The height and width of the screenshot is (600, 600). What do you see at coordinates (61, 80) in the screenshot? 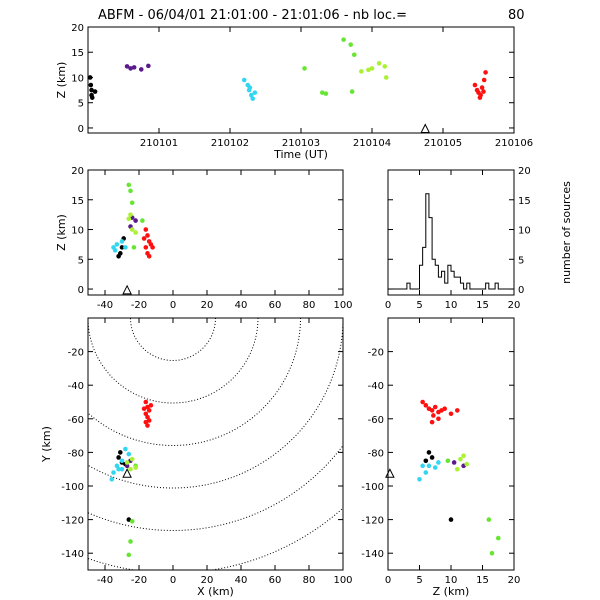
I see `time-height-ylabel: Z (km)` at bounding box center [61, 80].